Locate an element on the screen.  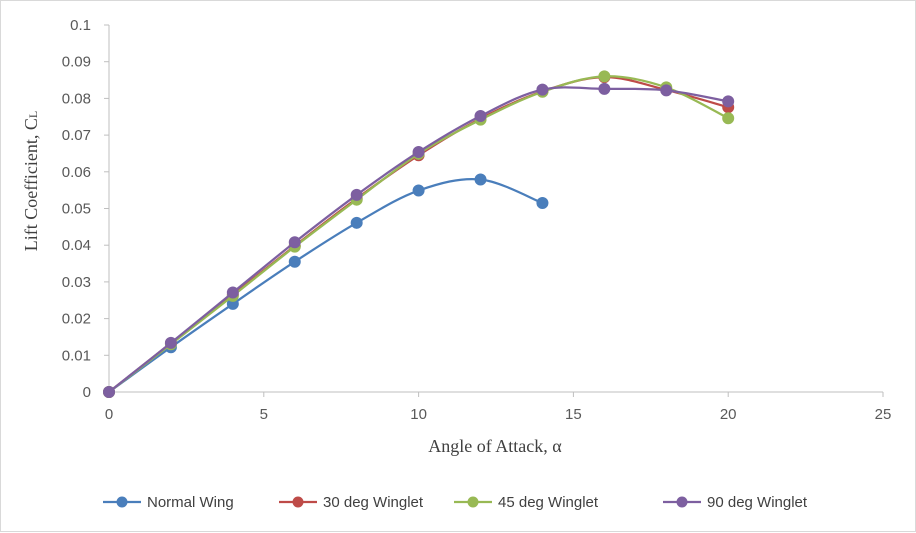
legend-item-30-deg-winglet: 30 deg Winglet is located at coordinates (351, 502).